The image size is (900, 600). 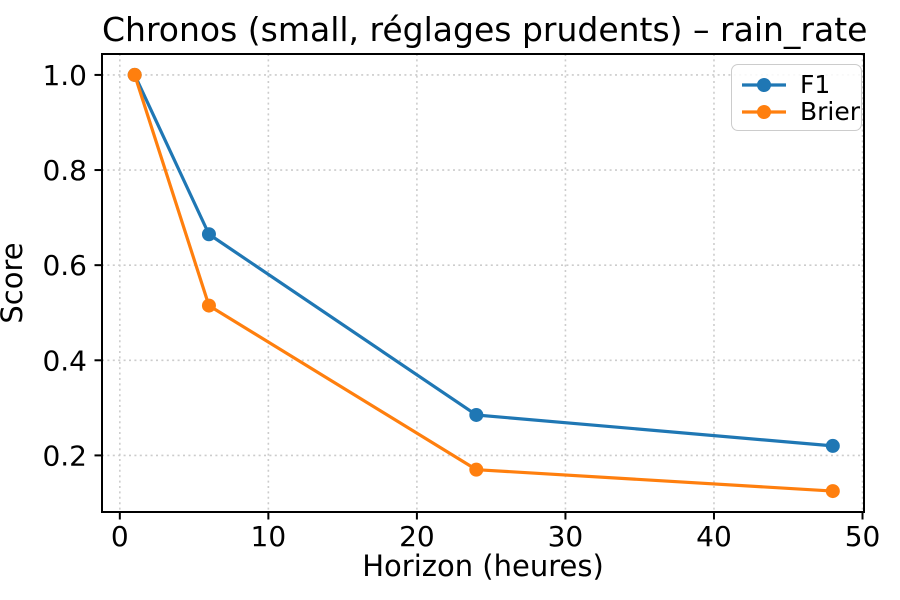 I want to click on y-tick-label: 0.4, so click(x=64, y=360).